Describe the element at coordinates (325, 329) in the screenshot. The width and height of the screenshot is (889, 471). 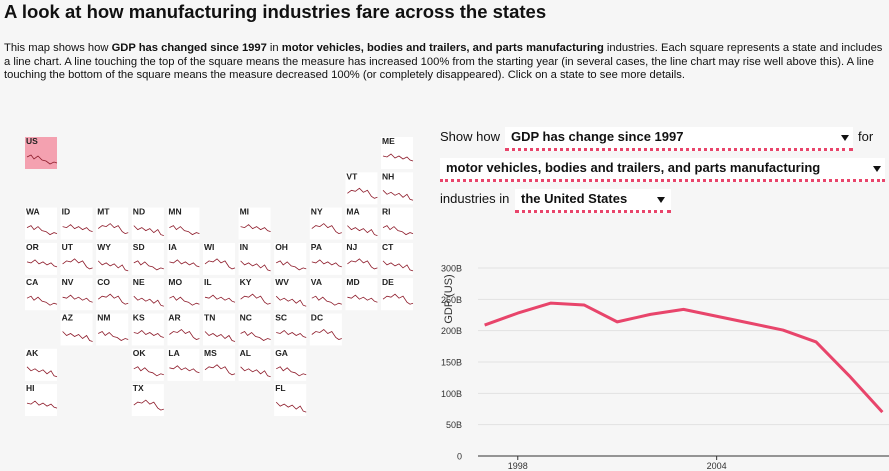
I see `state-tile: DC` at that location.